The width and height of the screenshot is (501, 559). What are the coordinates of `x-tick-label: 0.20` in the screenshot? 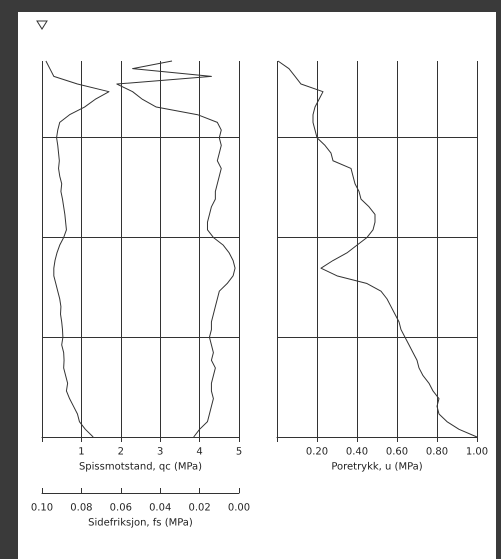 It's located at (317, 452).